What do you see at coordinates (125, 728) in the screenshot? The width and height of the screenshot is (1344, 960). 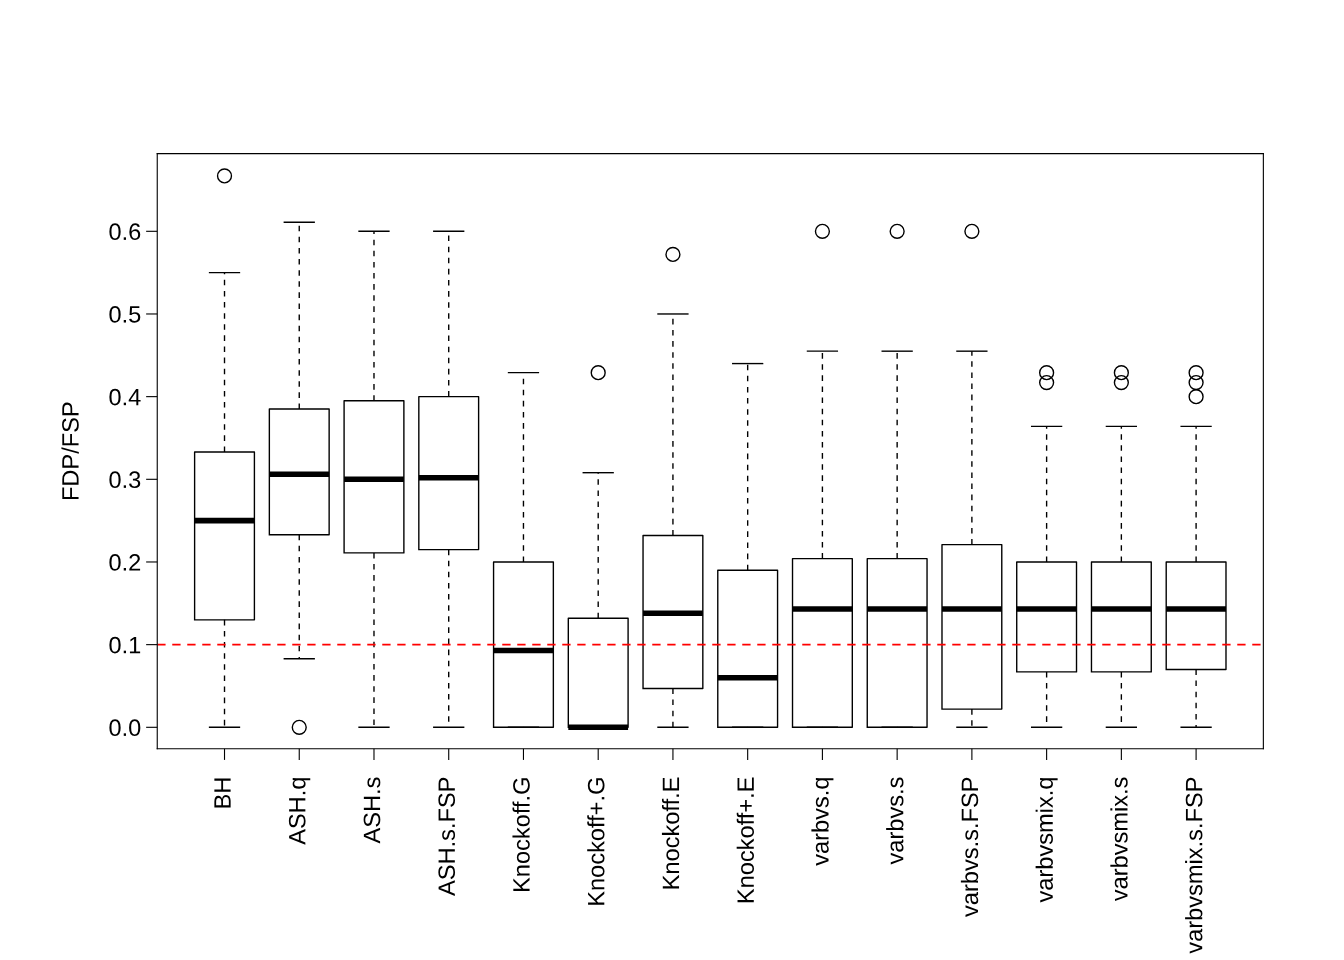 I see `y-tick-label: 0.0` at bounding box center [125, 728].